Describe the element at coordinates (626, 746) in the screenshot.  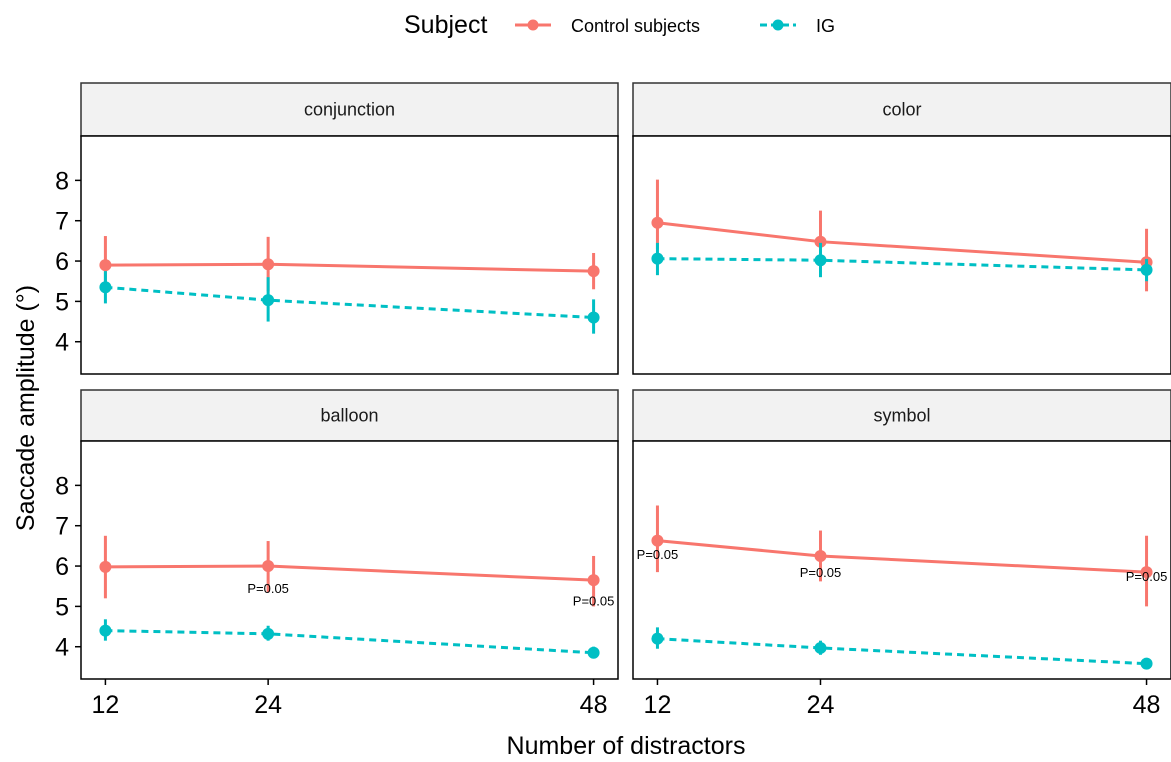
I see `x-axis-title: Number of distractors` at that location.